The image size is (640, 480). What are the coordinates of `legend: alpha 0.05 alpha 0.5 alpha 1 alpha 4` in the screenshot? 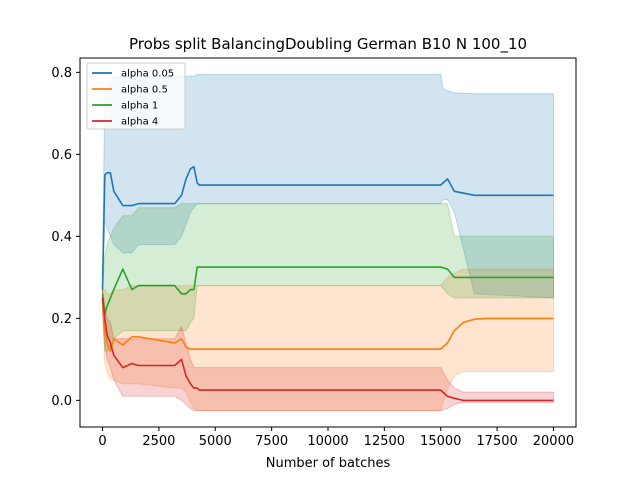 It's located at (136, 96).